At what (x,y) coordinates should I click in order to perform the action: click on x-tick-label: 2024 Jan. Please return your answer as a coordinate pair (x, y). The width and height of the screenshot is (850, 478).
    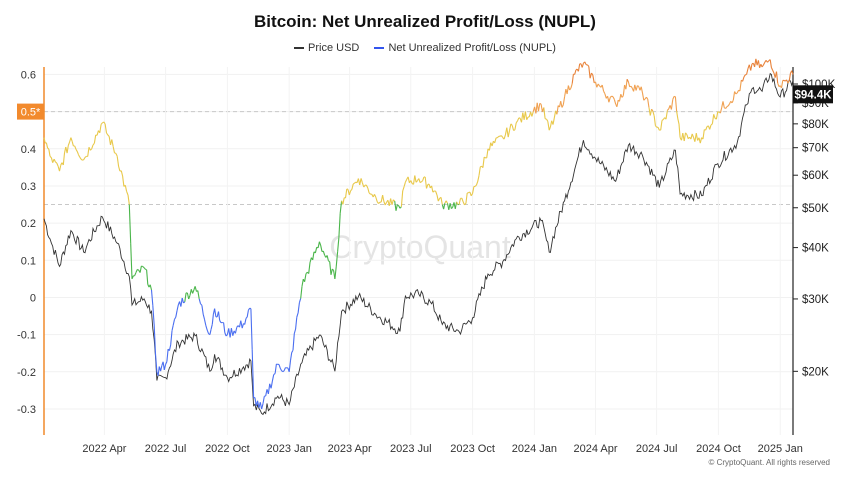
    Looking at the image, I should click on (534, 449).